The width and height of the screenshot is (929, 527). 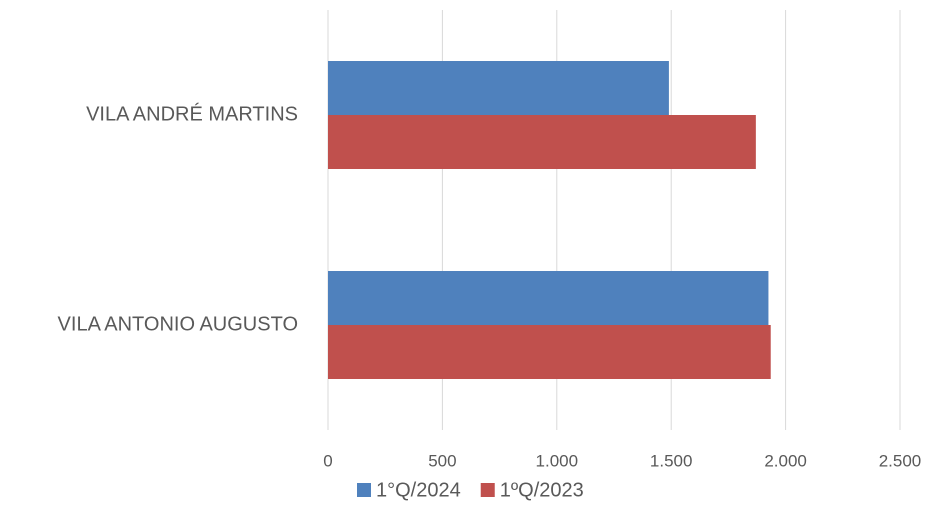 What do you see at coordinates (785, 460) in the screenshot?
I see `x-tick-label: 2.000` at bounding box center [785, 460].